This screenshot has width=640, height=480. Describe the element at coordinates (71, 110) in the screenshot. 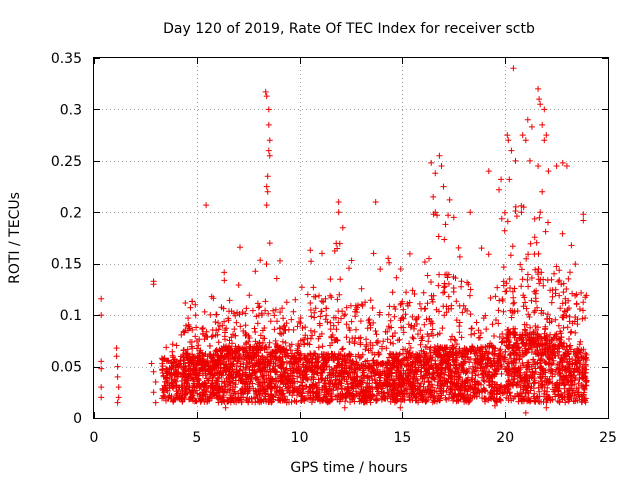

I see `y-tick-label: 0.3` at that location.